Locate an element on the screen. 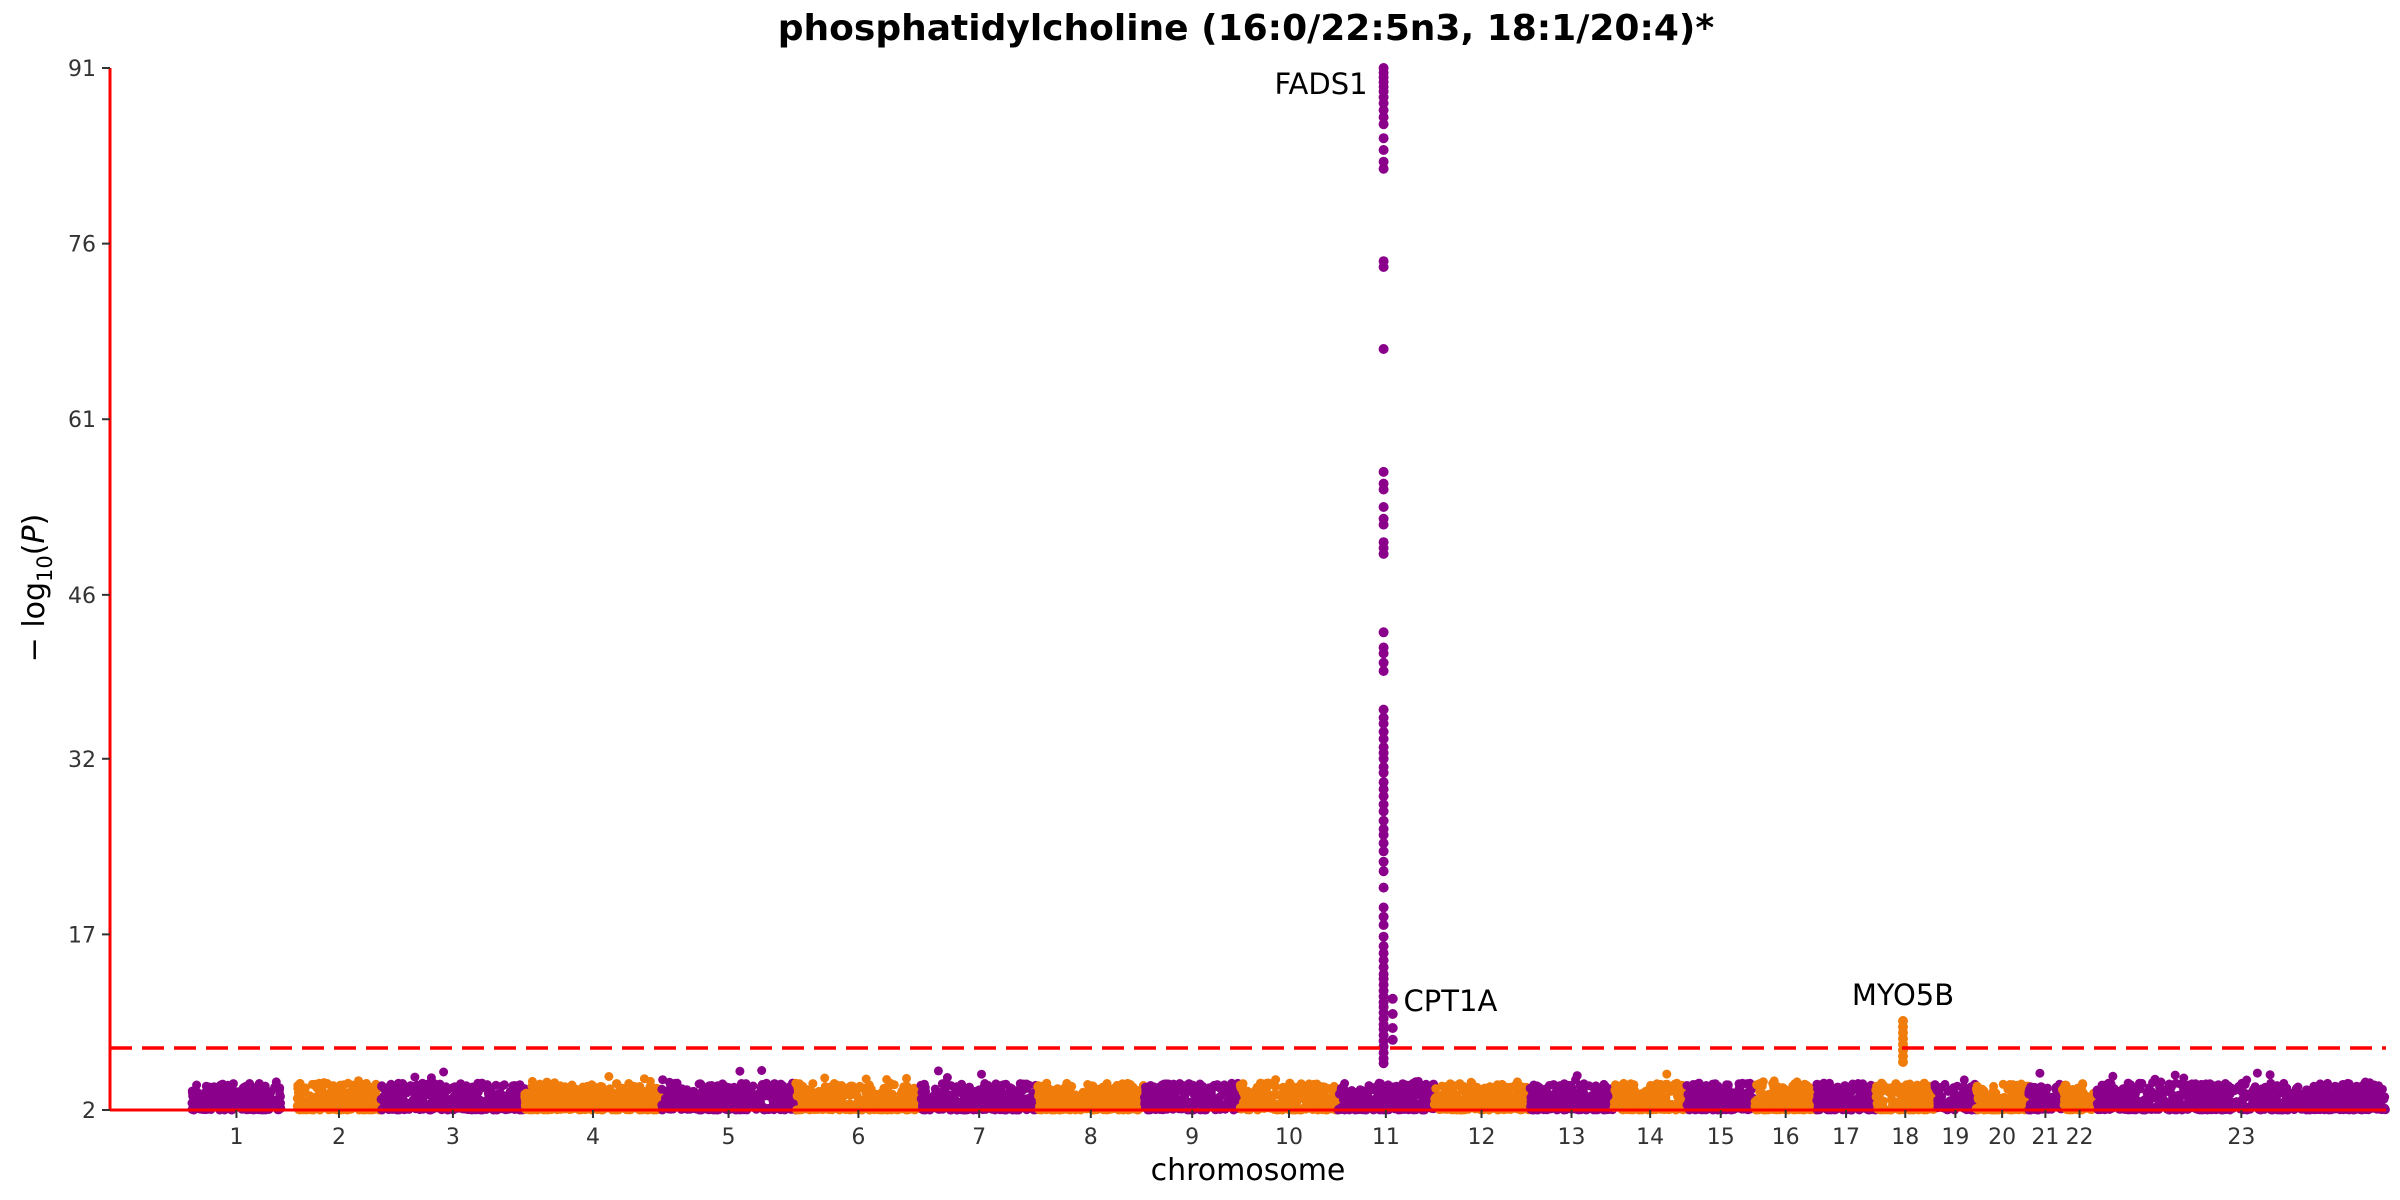 This screenshot has height=1200, width=2400. data-point-chr20 is located at coordinates (2010, 1086).